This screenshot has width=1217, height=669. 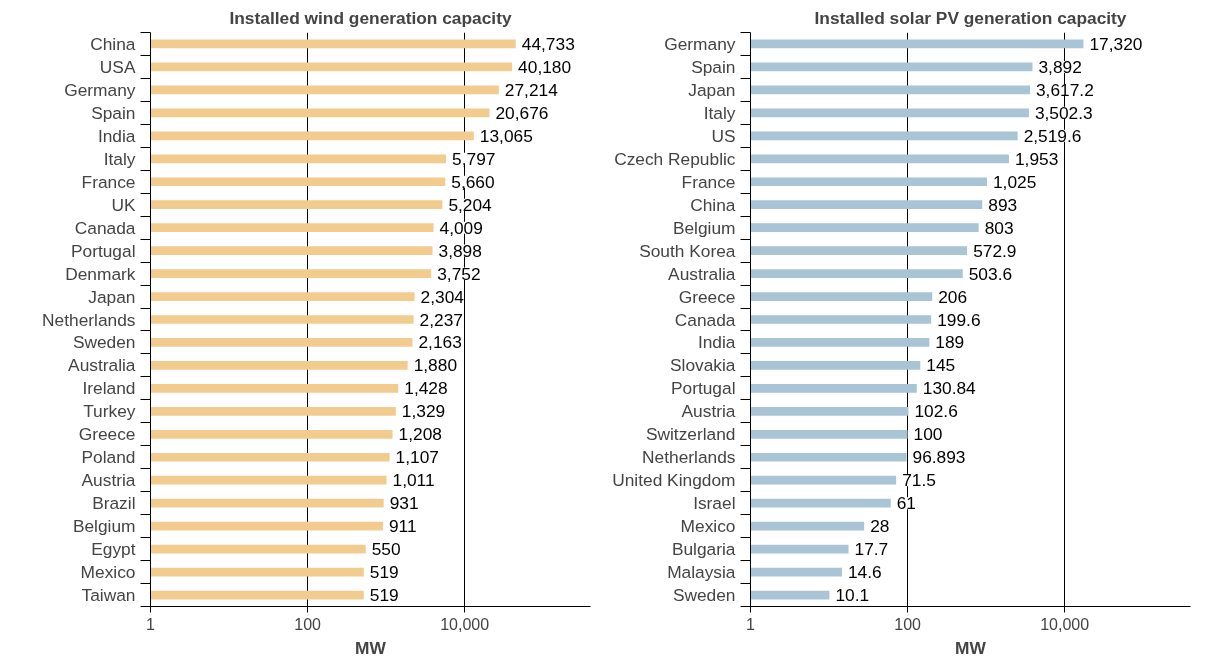 What do you see at coordinates (108, 457) in the screenshot?
I see `y-tick-label: Poland` at bounding box center [108, 457].